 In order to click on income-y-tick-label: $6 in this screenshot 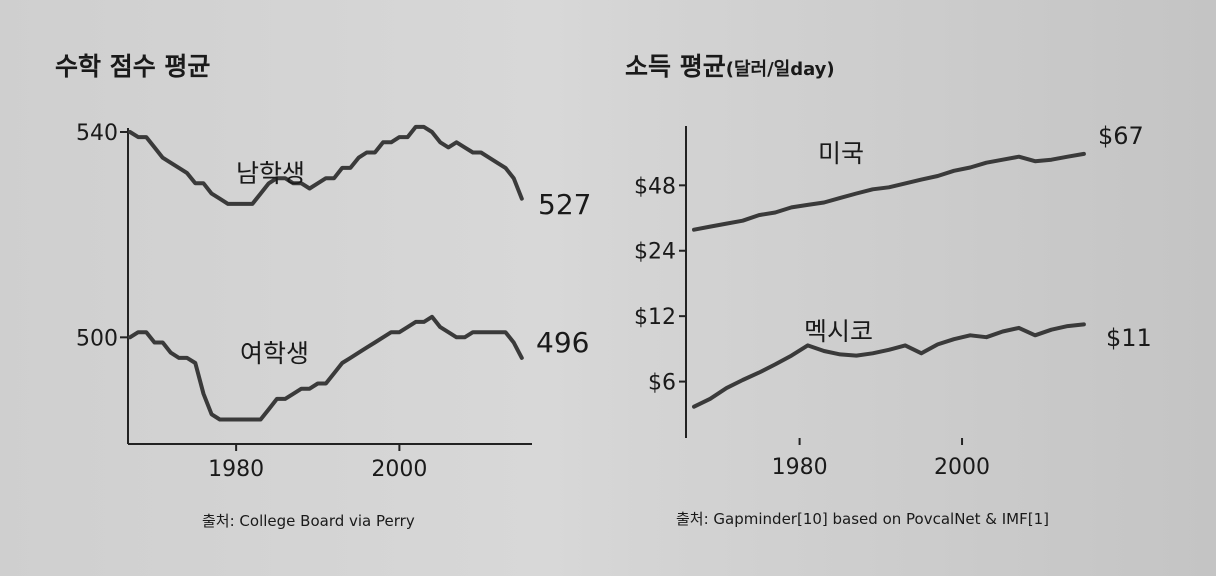, I will do `click(662, 383)`.